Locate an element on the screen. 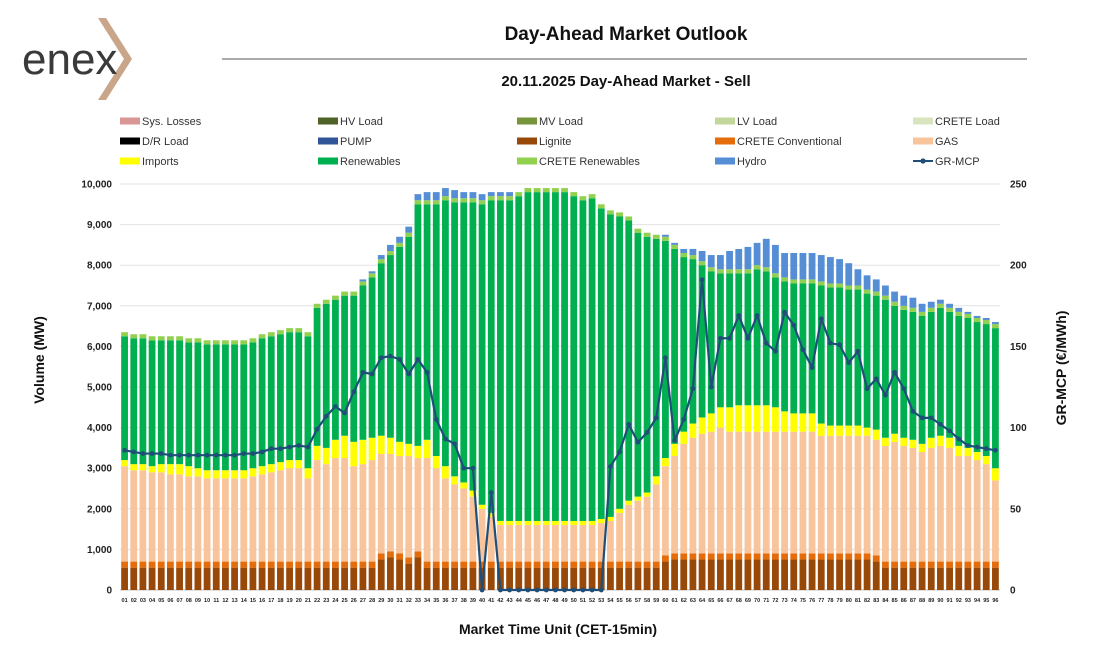  y-tick-label: 6,000 is located at coordinates (99, 347).